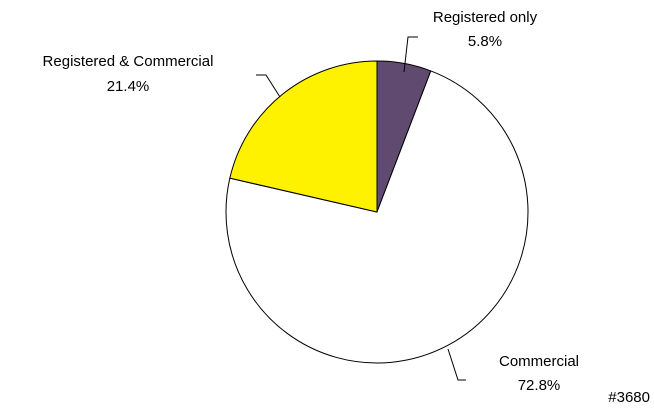 This screenshot has height=408, width=654. I want to click on pie-slice-registered-commercial, so click(303, 136).